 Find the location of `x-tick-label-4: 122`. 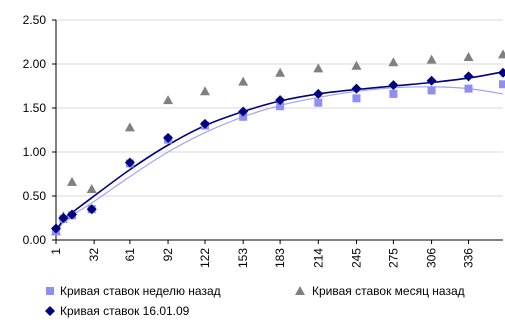

x-tick-label-4: 122 is located at coordinates (205, 258).